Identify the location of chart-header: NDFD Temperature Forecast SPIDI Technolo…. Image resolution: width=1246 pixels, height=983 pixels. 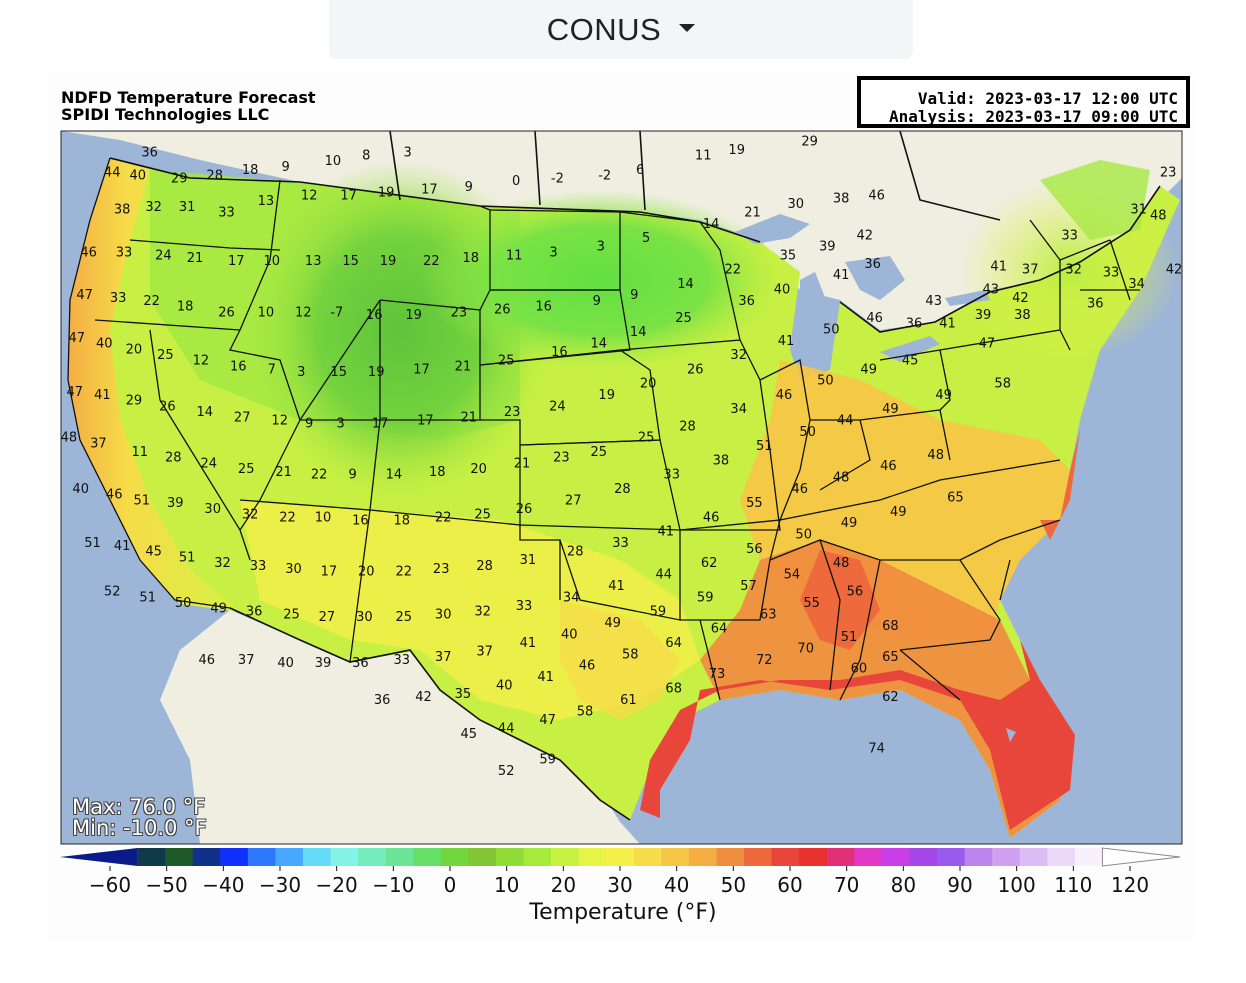
(188, 106).